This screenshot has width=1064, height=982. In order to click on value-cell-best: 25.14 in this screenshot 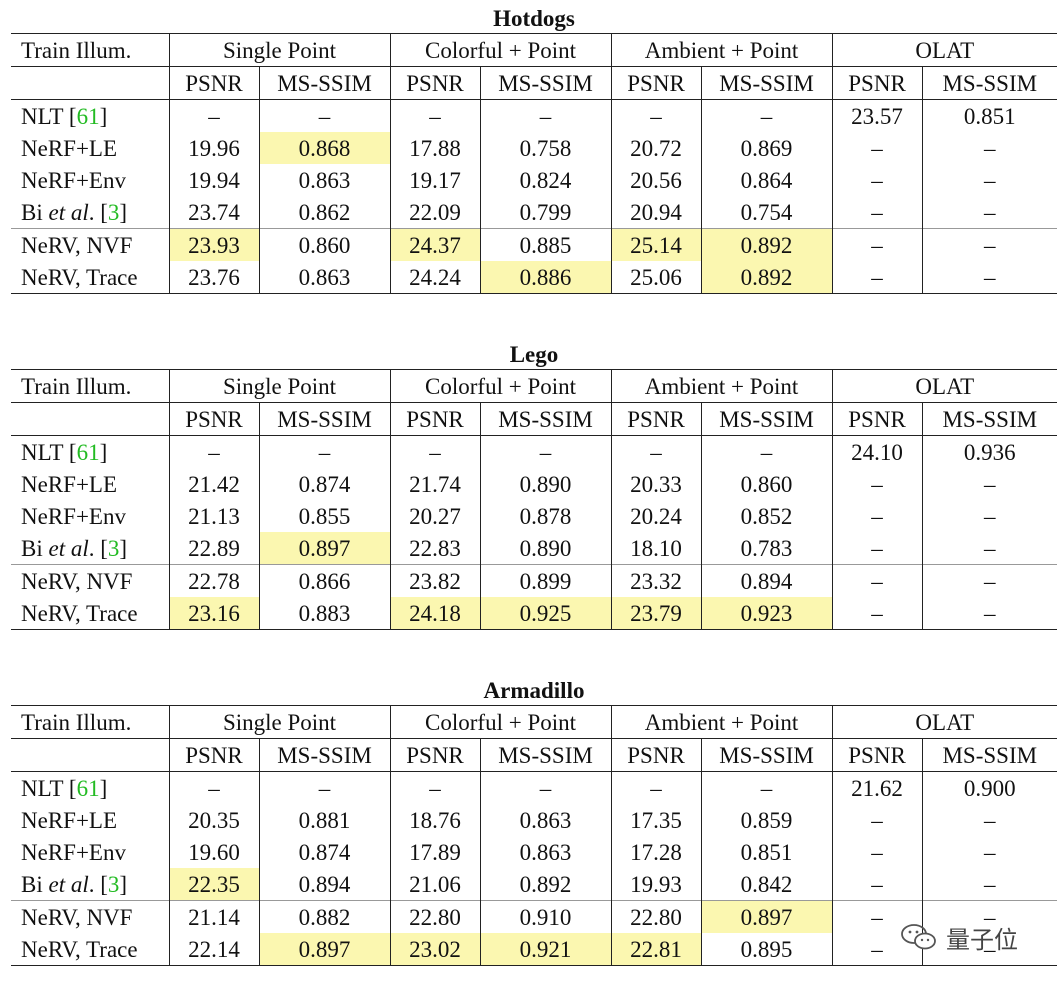, I will do `click(656, 244)`.